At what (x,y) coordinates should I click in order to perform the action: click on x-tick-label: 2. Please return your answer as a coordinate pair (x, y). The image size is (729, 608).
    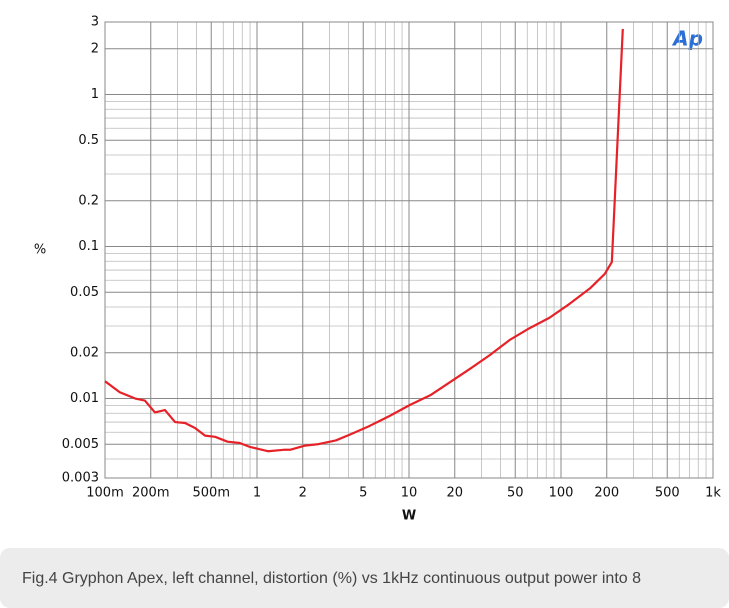
    Looking at the image, I should click on (303, 493).